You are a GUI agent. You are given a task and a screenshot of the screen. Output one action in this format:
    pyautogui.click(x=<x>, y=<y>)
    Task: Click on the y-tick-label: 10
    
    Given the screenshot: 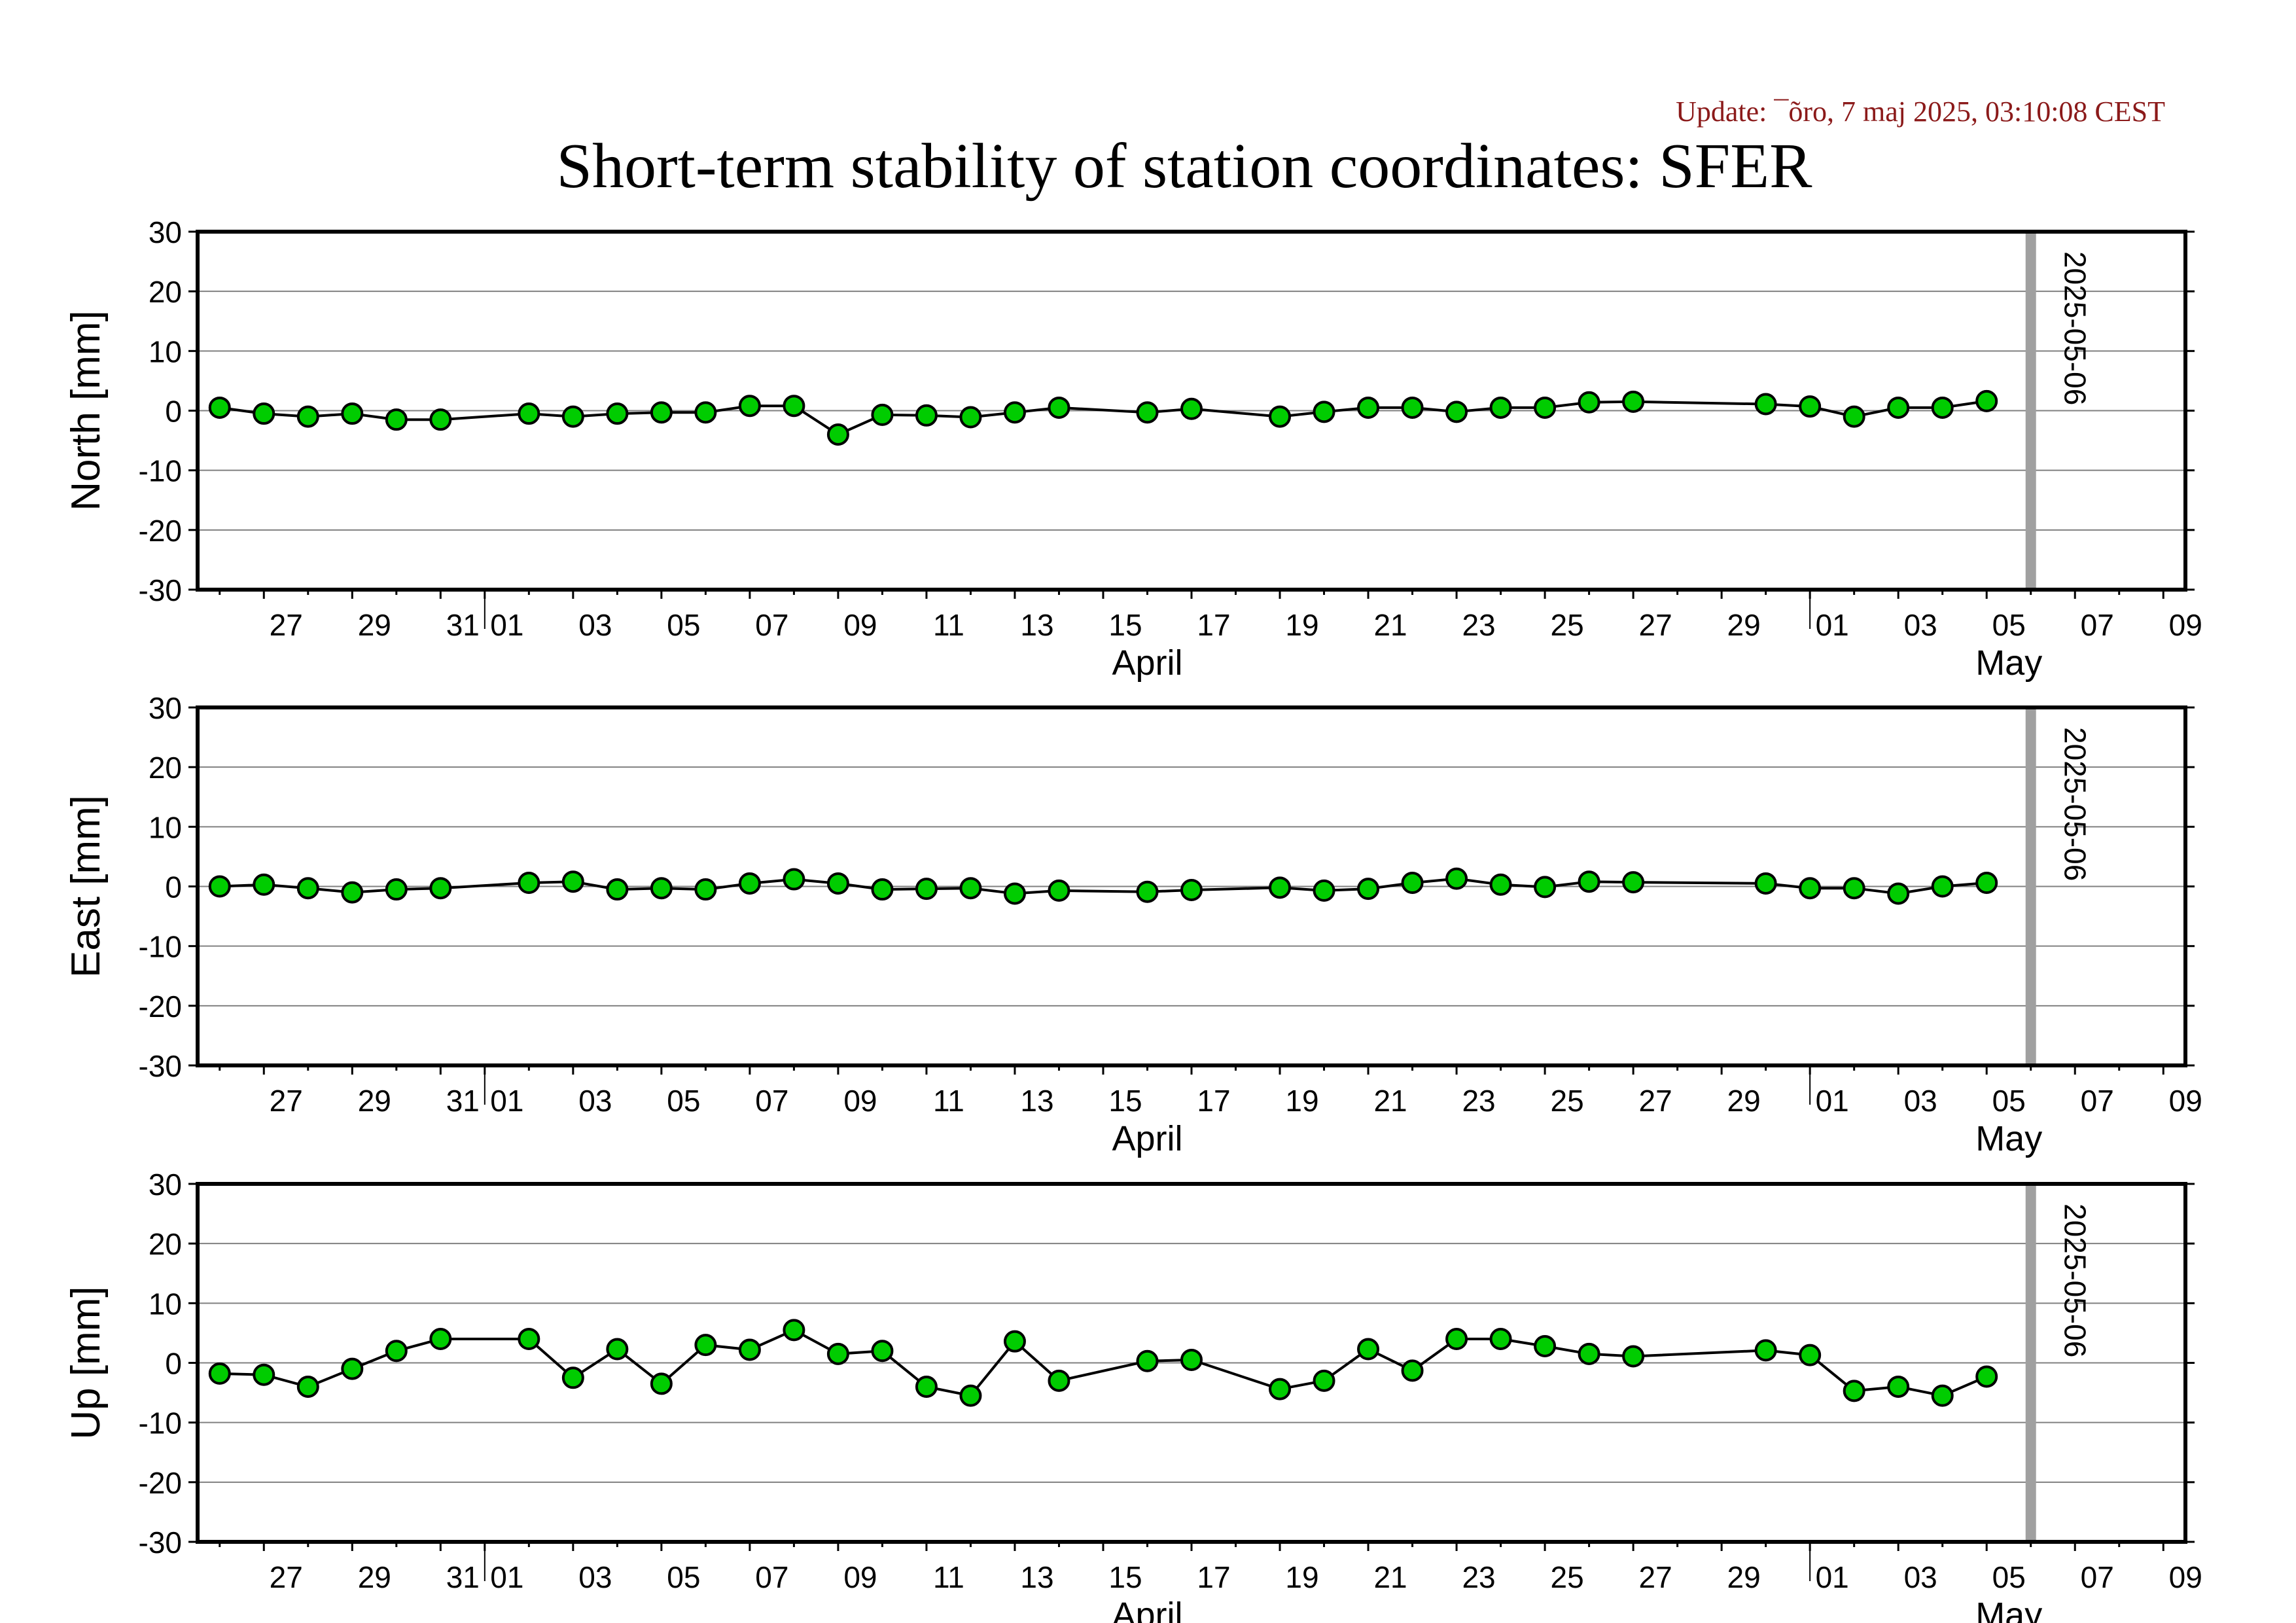 What is the action you would take?
    pyautogui.click(x=165, y=1304)
    